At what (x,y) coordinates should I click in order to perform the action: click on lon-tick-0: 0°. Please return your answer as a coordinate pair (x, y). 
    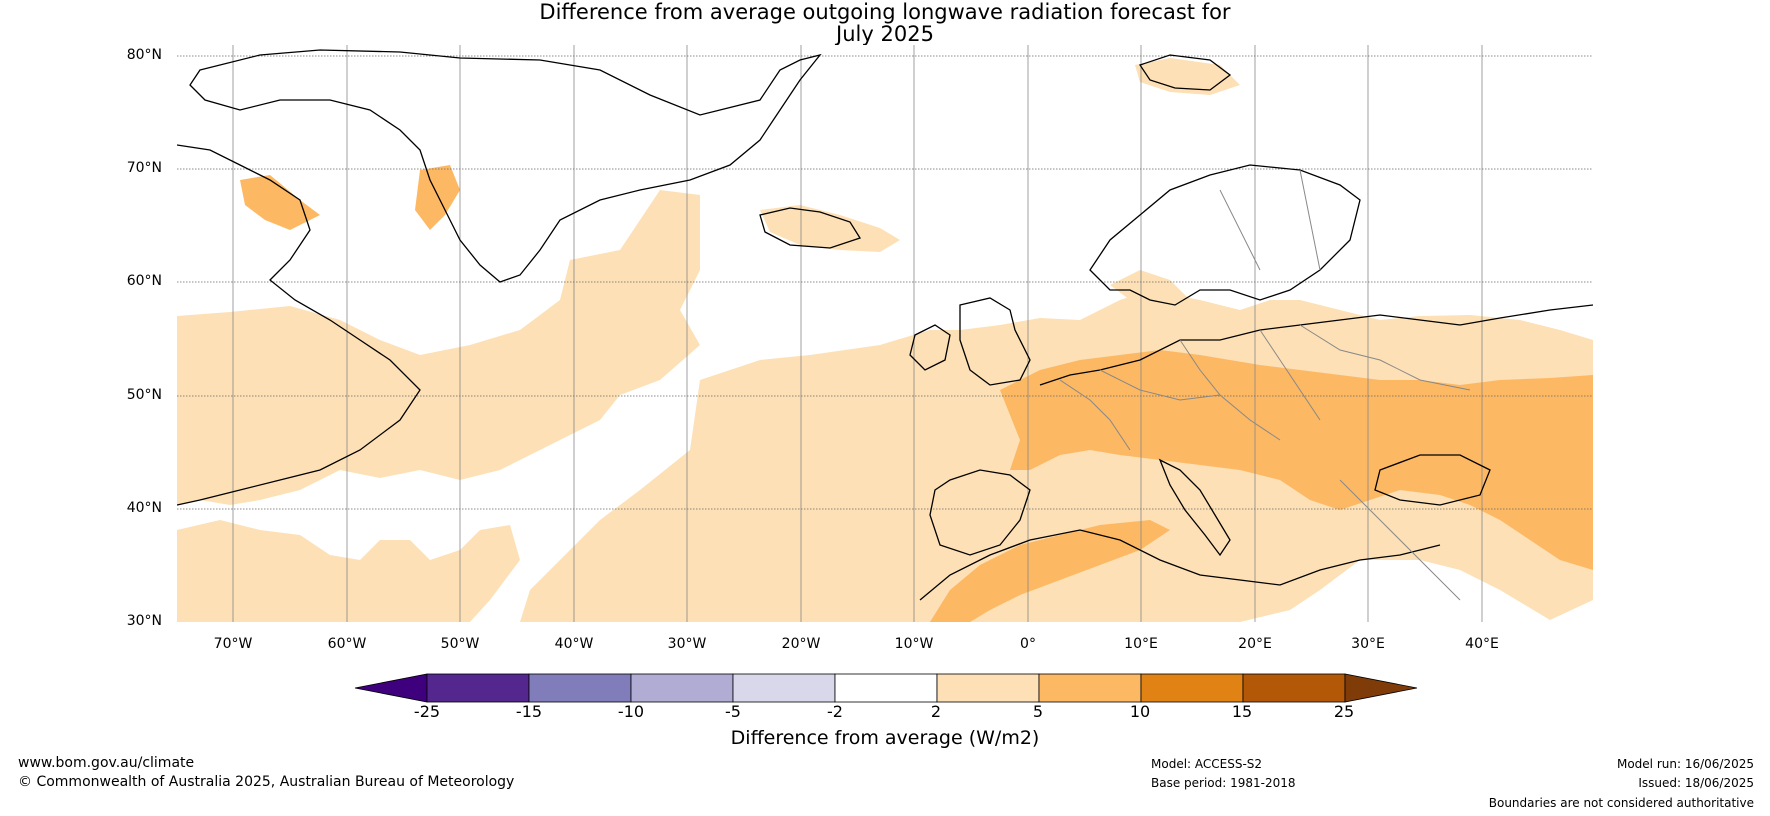
    Looking at the image, I should click on (1028, 644).